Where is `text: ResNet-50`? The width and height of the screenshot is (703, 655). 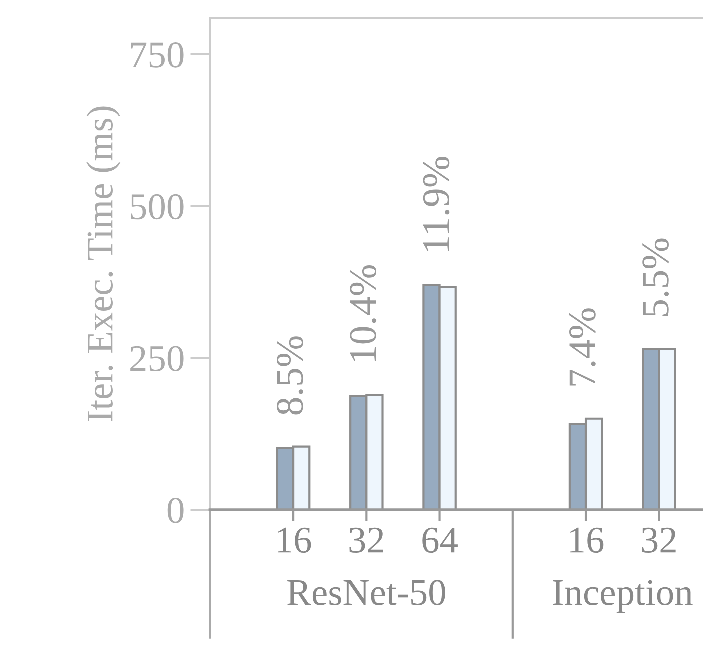 text: ResNet-50 is located at coordinates (367, 593).